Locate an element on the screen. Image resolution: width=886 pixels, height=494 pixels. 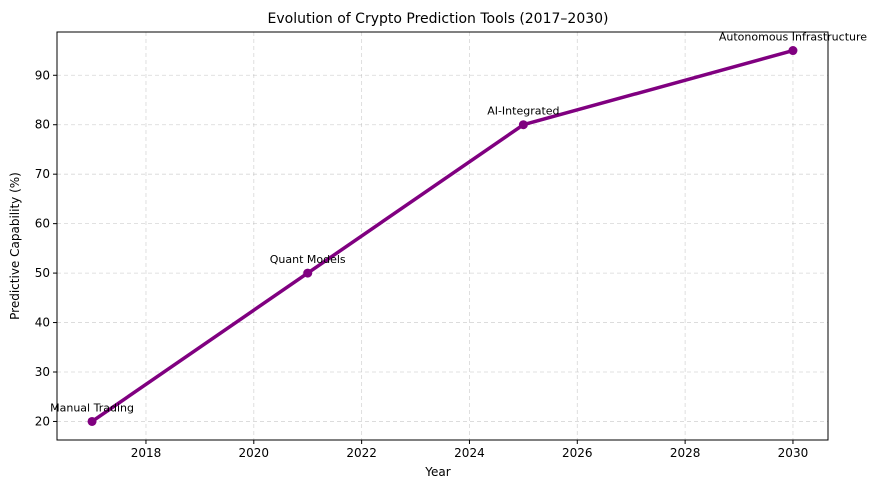
x-tick-label: 2022 is located at coordinates (361, 453).